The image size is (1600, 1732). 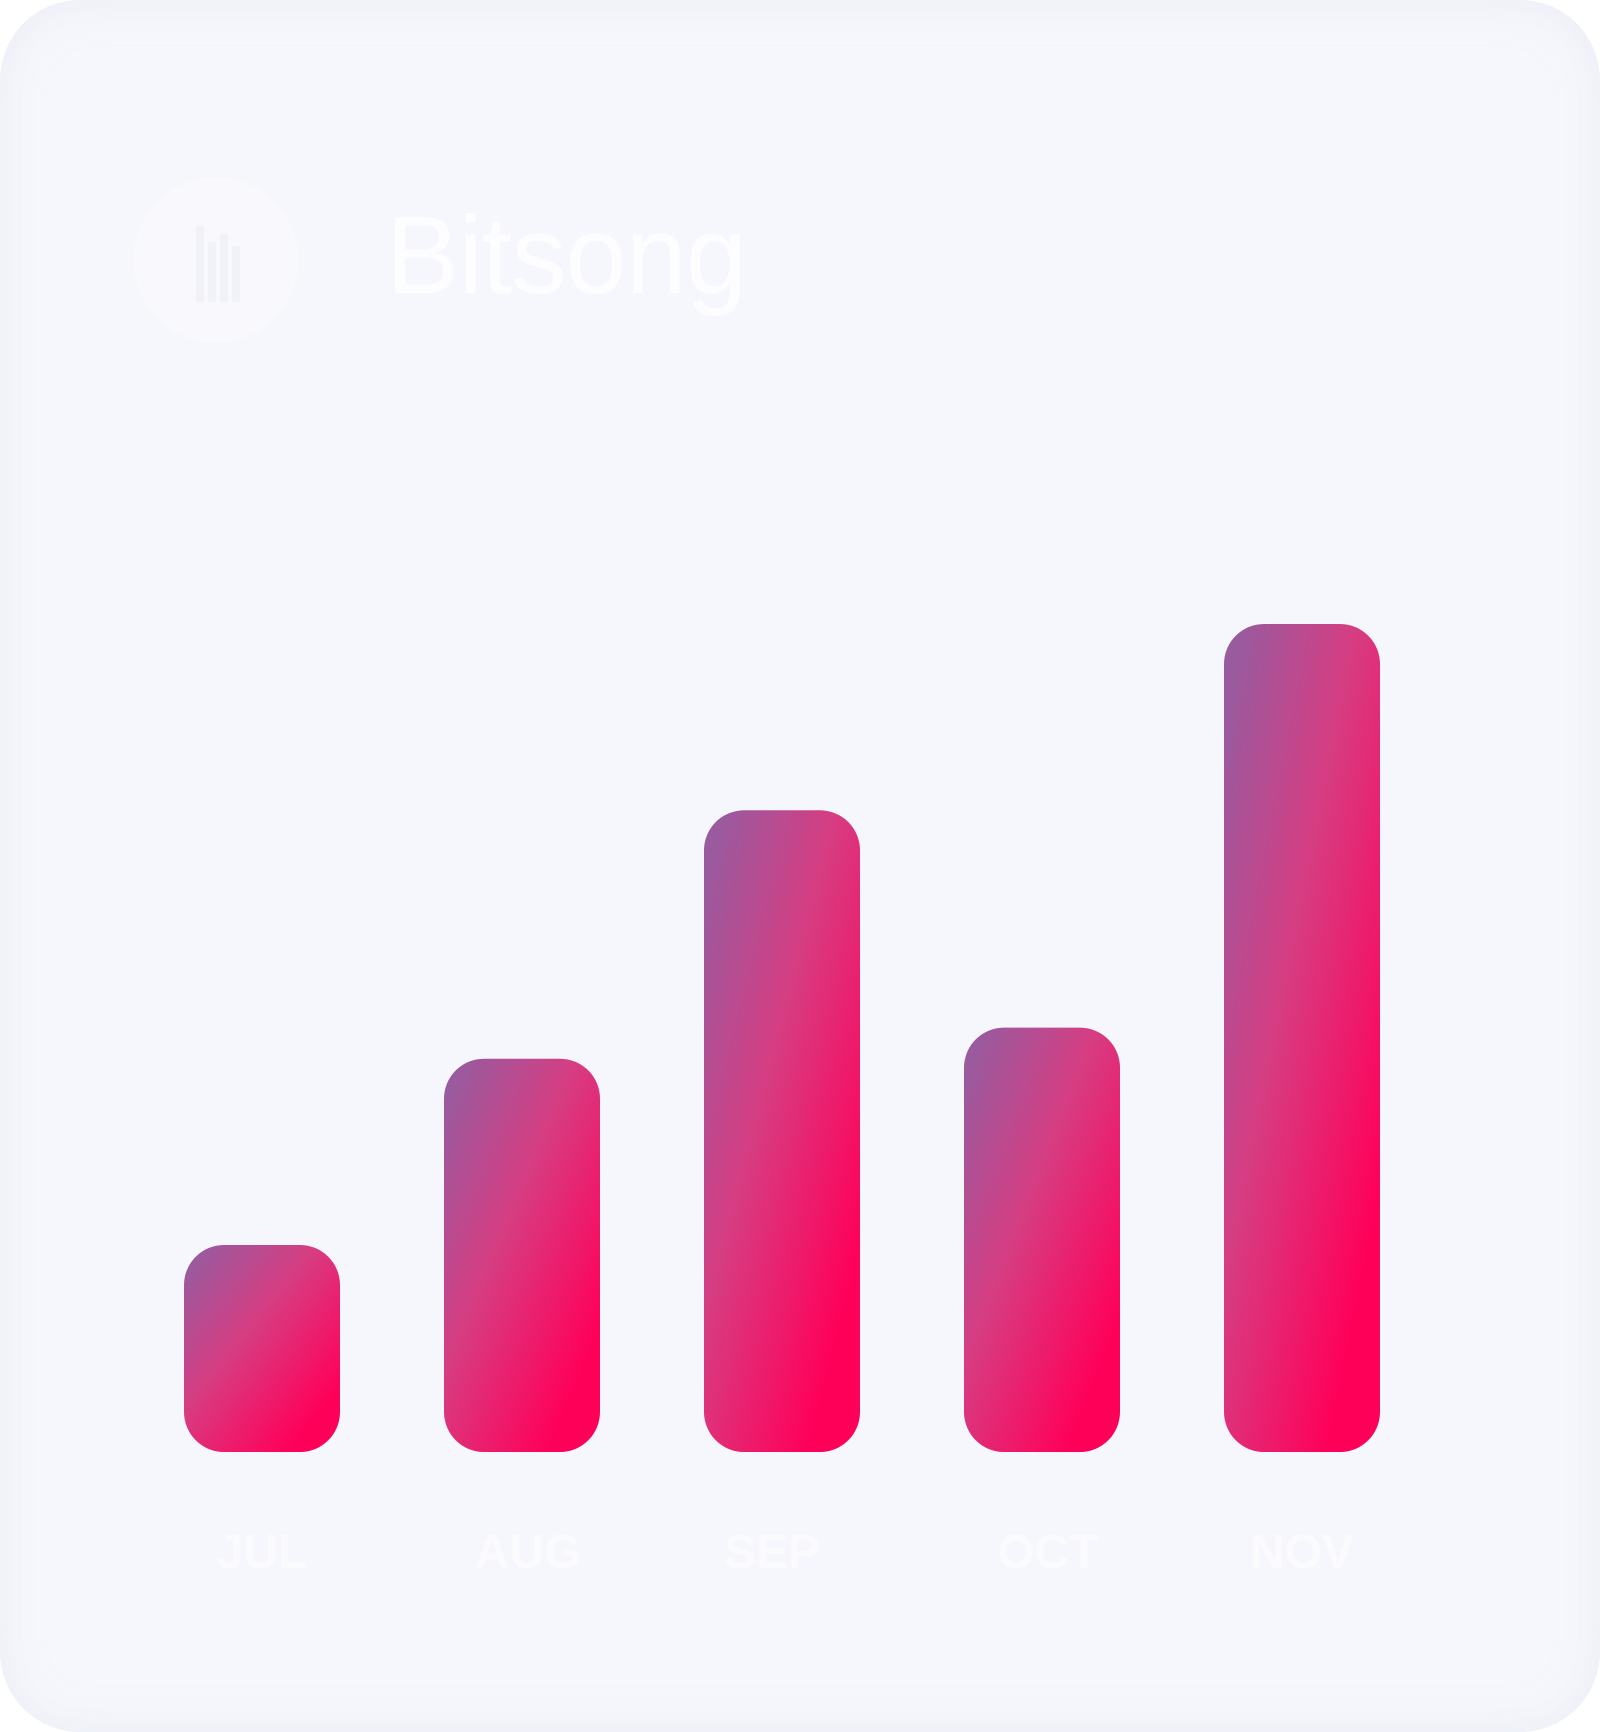 What do you see at coordinates (528, 1552) in the screenshot?
I see `x-tick-label-aug: AUG` at bounding box center [528, 1552].